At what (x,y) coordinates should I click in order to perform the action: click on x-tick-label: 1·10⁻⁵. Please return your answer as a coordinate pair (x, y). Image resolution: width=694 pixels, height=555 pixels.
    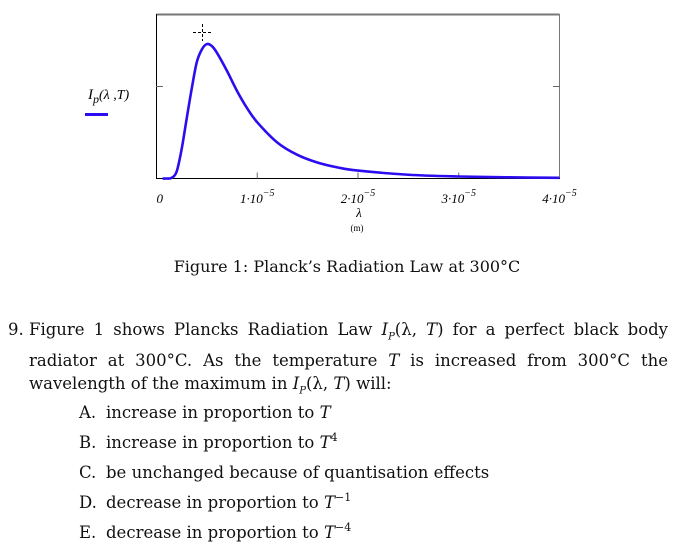
    Looking at the image, I should click on (257, 197).